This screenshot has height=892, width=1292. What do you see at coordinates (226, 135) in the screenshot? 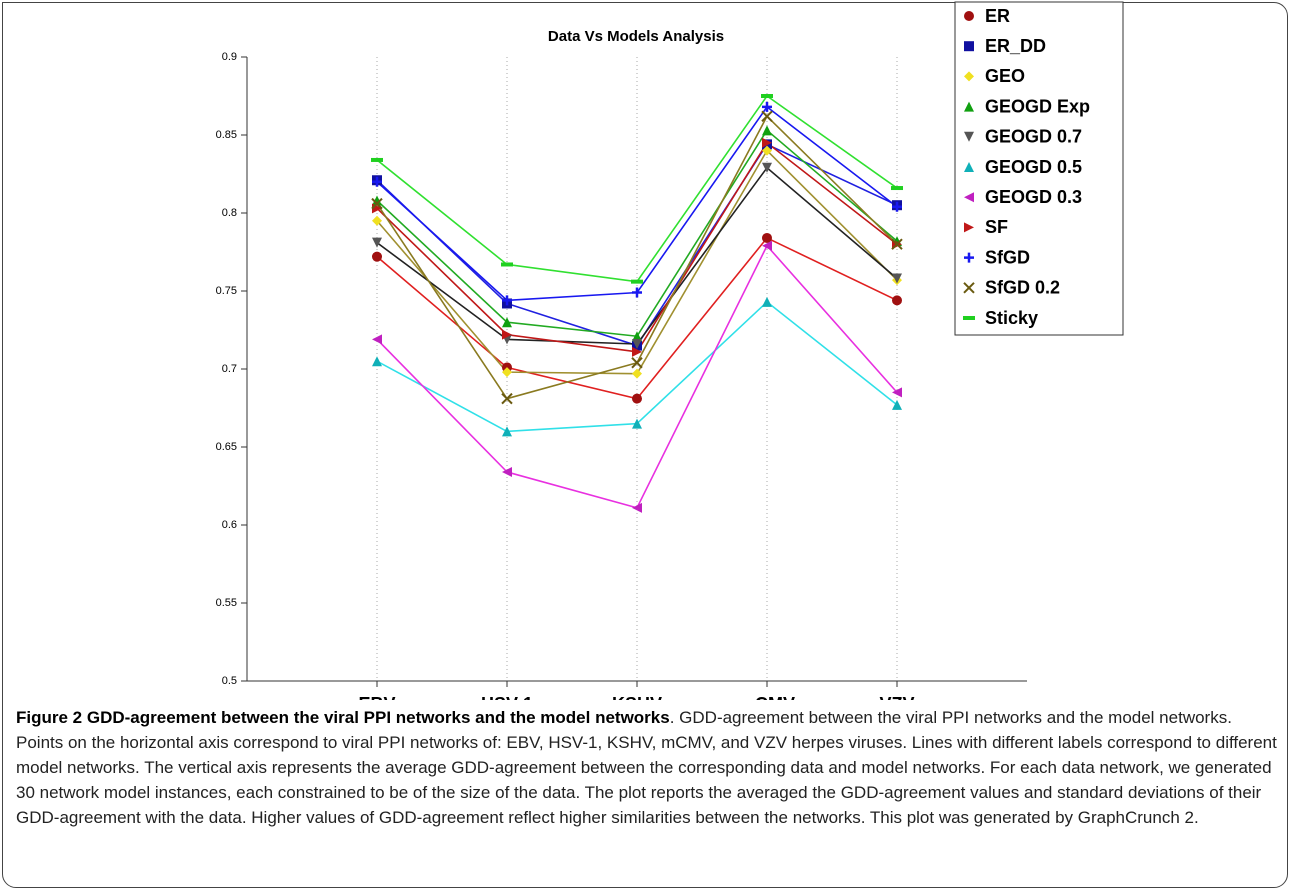
I see `y-tick-label: 0.85` at bounding box center [226, 135].